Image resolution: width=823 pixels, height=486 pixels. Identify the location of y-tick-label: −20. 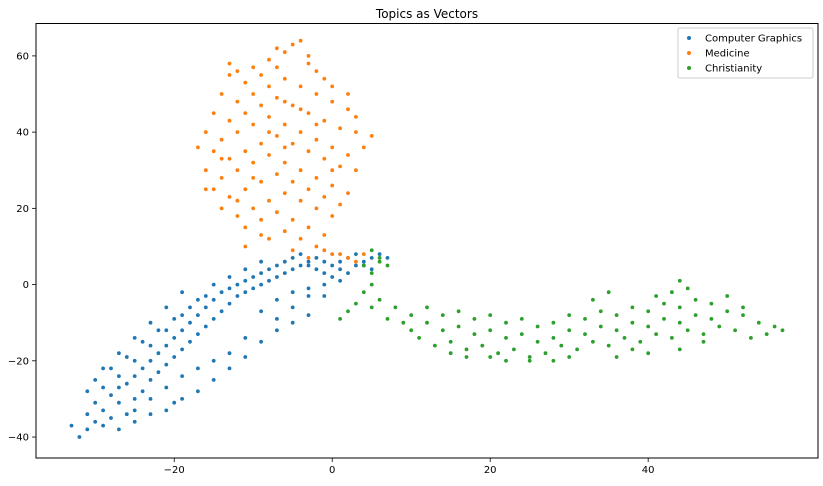
(18, 361).